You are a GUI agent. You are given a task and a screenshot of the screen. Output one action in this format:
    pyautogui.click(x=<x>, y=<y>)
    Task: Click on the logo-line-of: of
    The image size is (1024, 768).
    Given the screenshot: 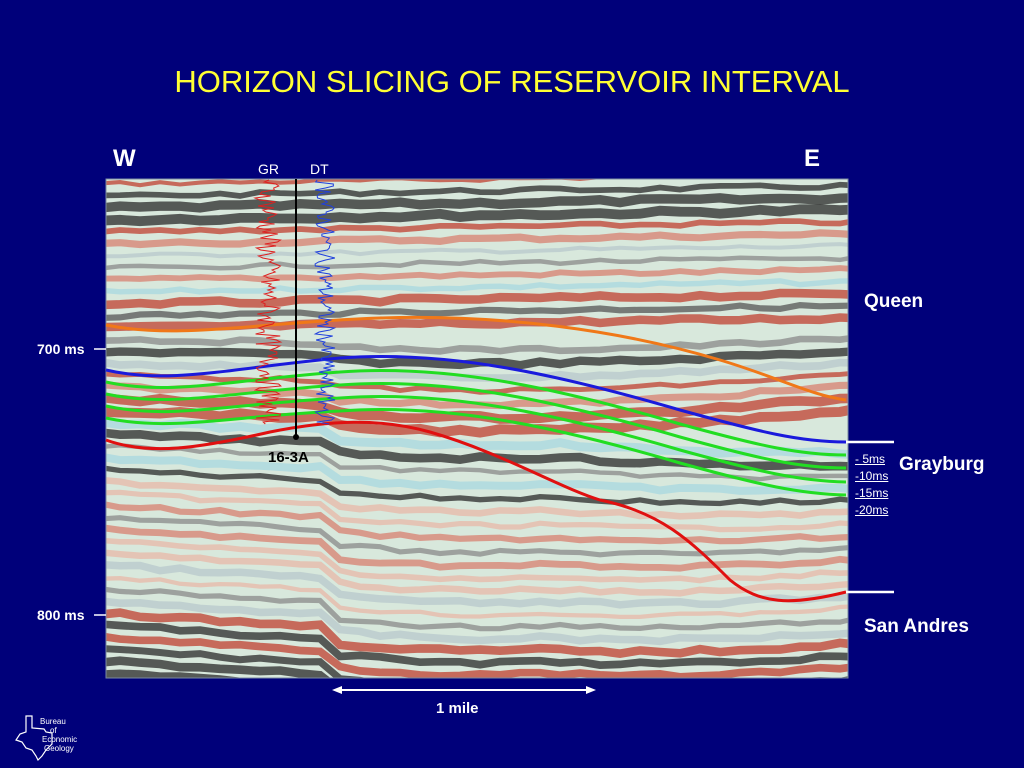 What is the action you would take?
    pyautogui.click(x=53, y=730)
    